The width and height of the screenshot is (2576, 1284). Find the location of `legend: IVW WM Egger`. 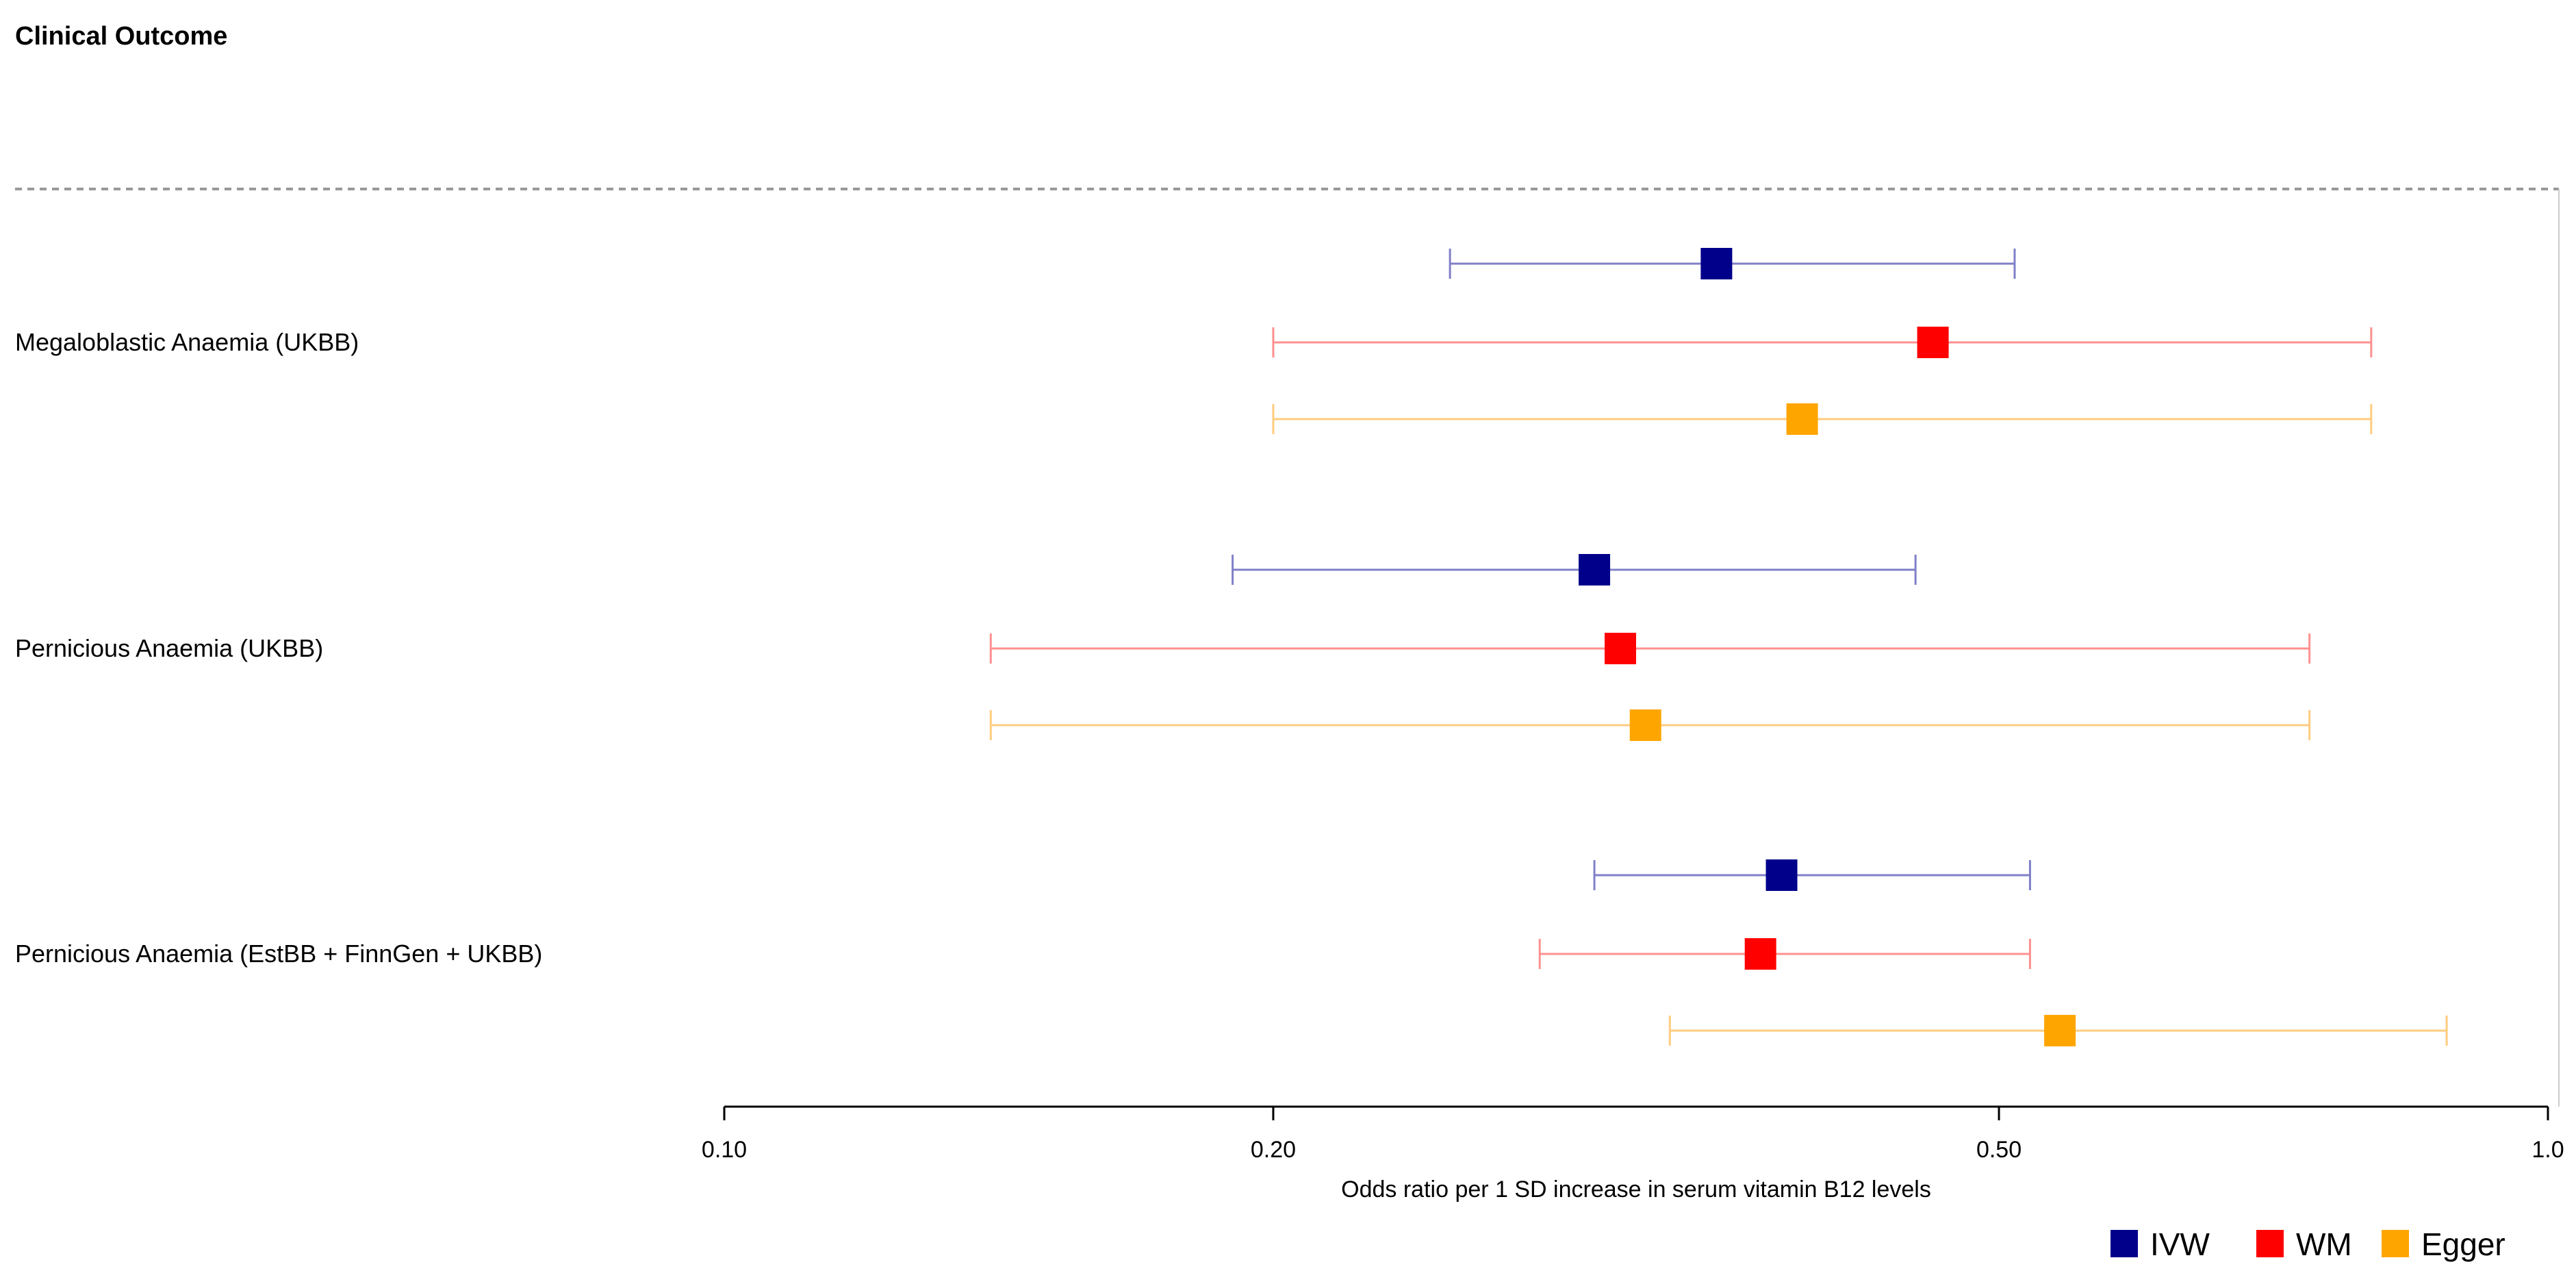

legend: IVW WM Egger is located at coordinates (2307, 1244).